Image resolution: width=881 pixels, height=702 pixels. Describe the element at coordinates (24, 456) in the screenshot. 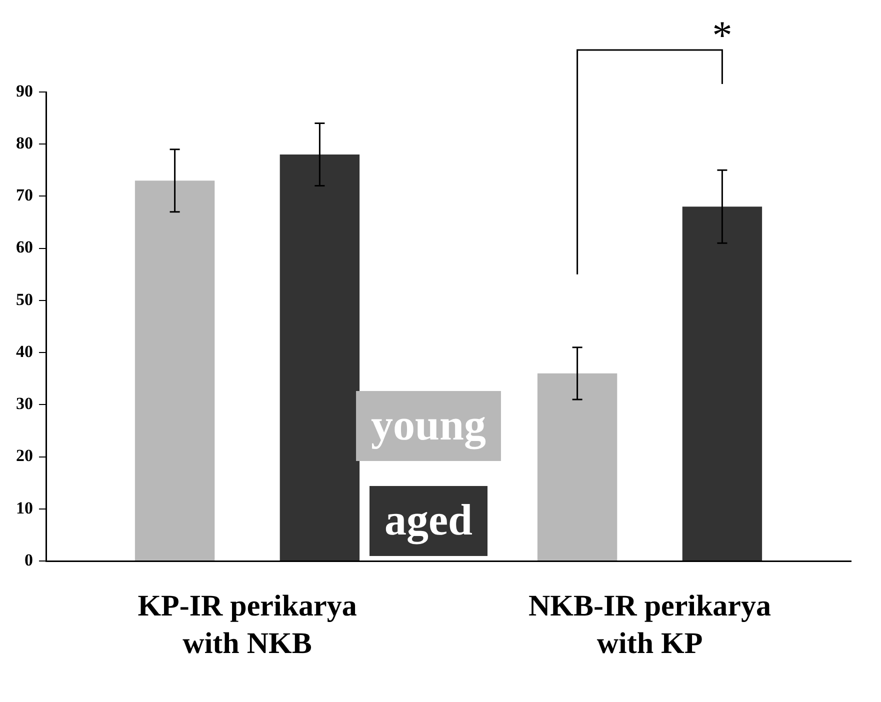

I see `y-tick-label: 20` at that location.